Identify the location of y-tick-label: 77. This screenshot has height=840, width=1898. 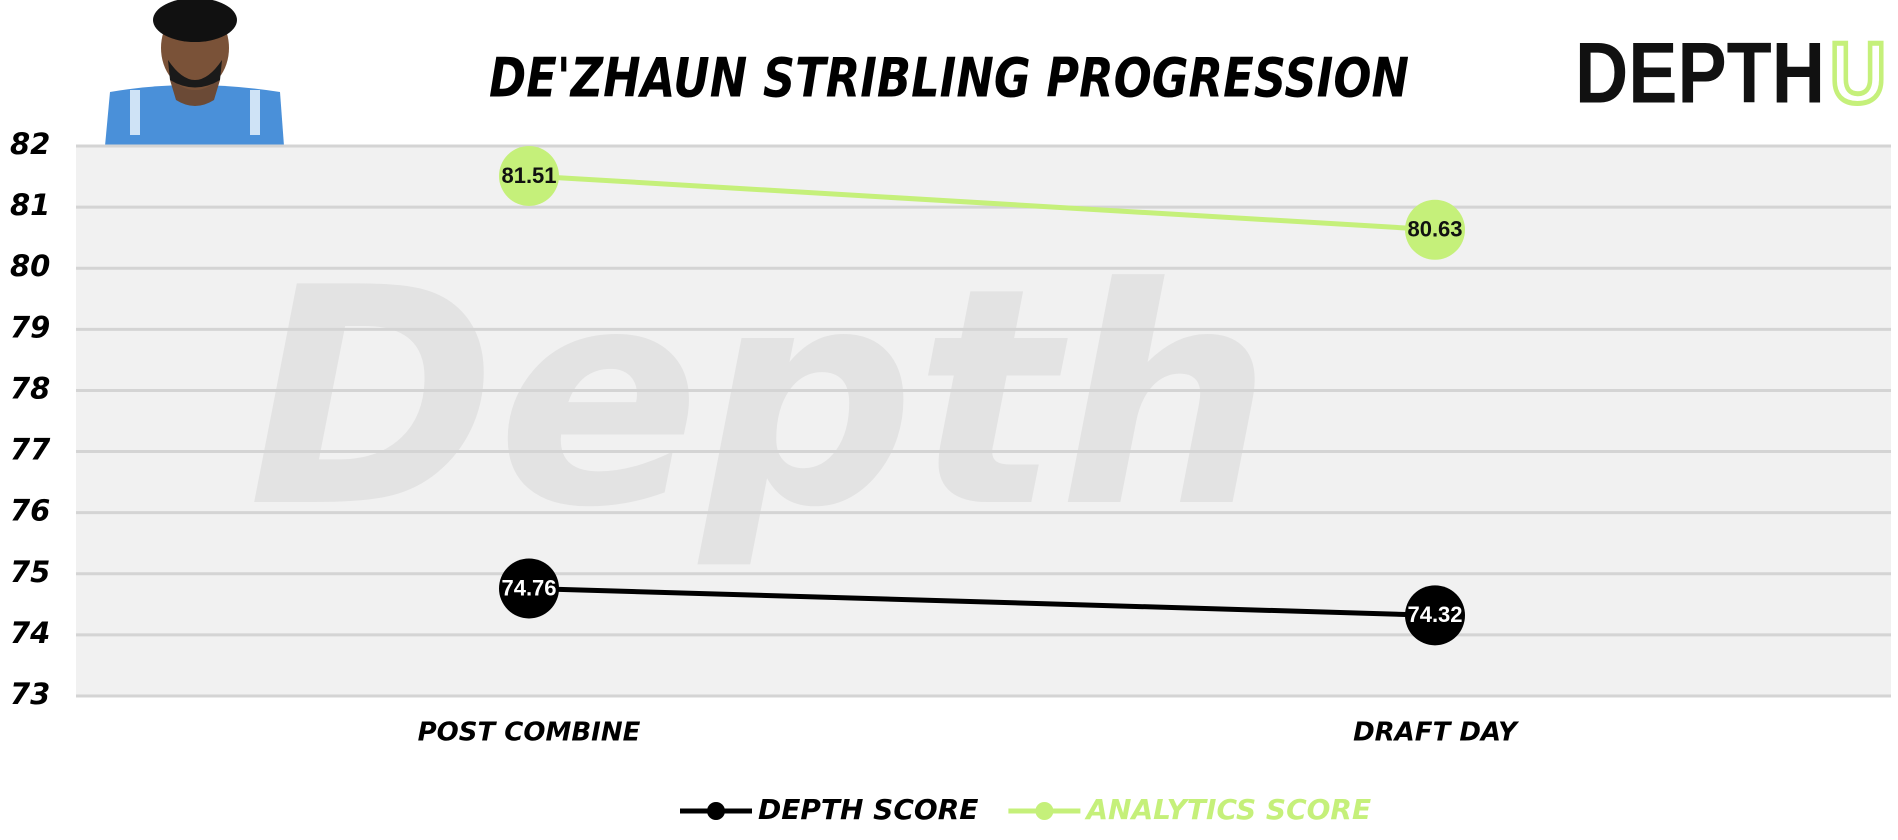
(30, 450).